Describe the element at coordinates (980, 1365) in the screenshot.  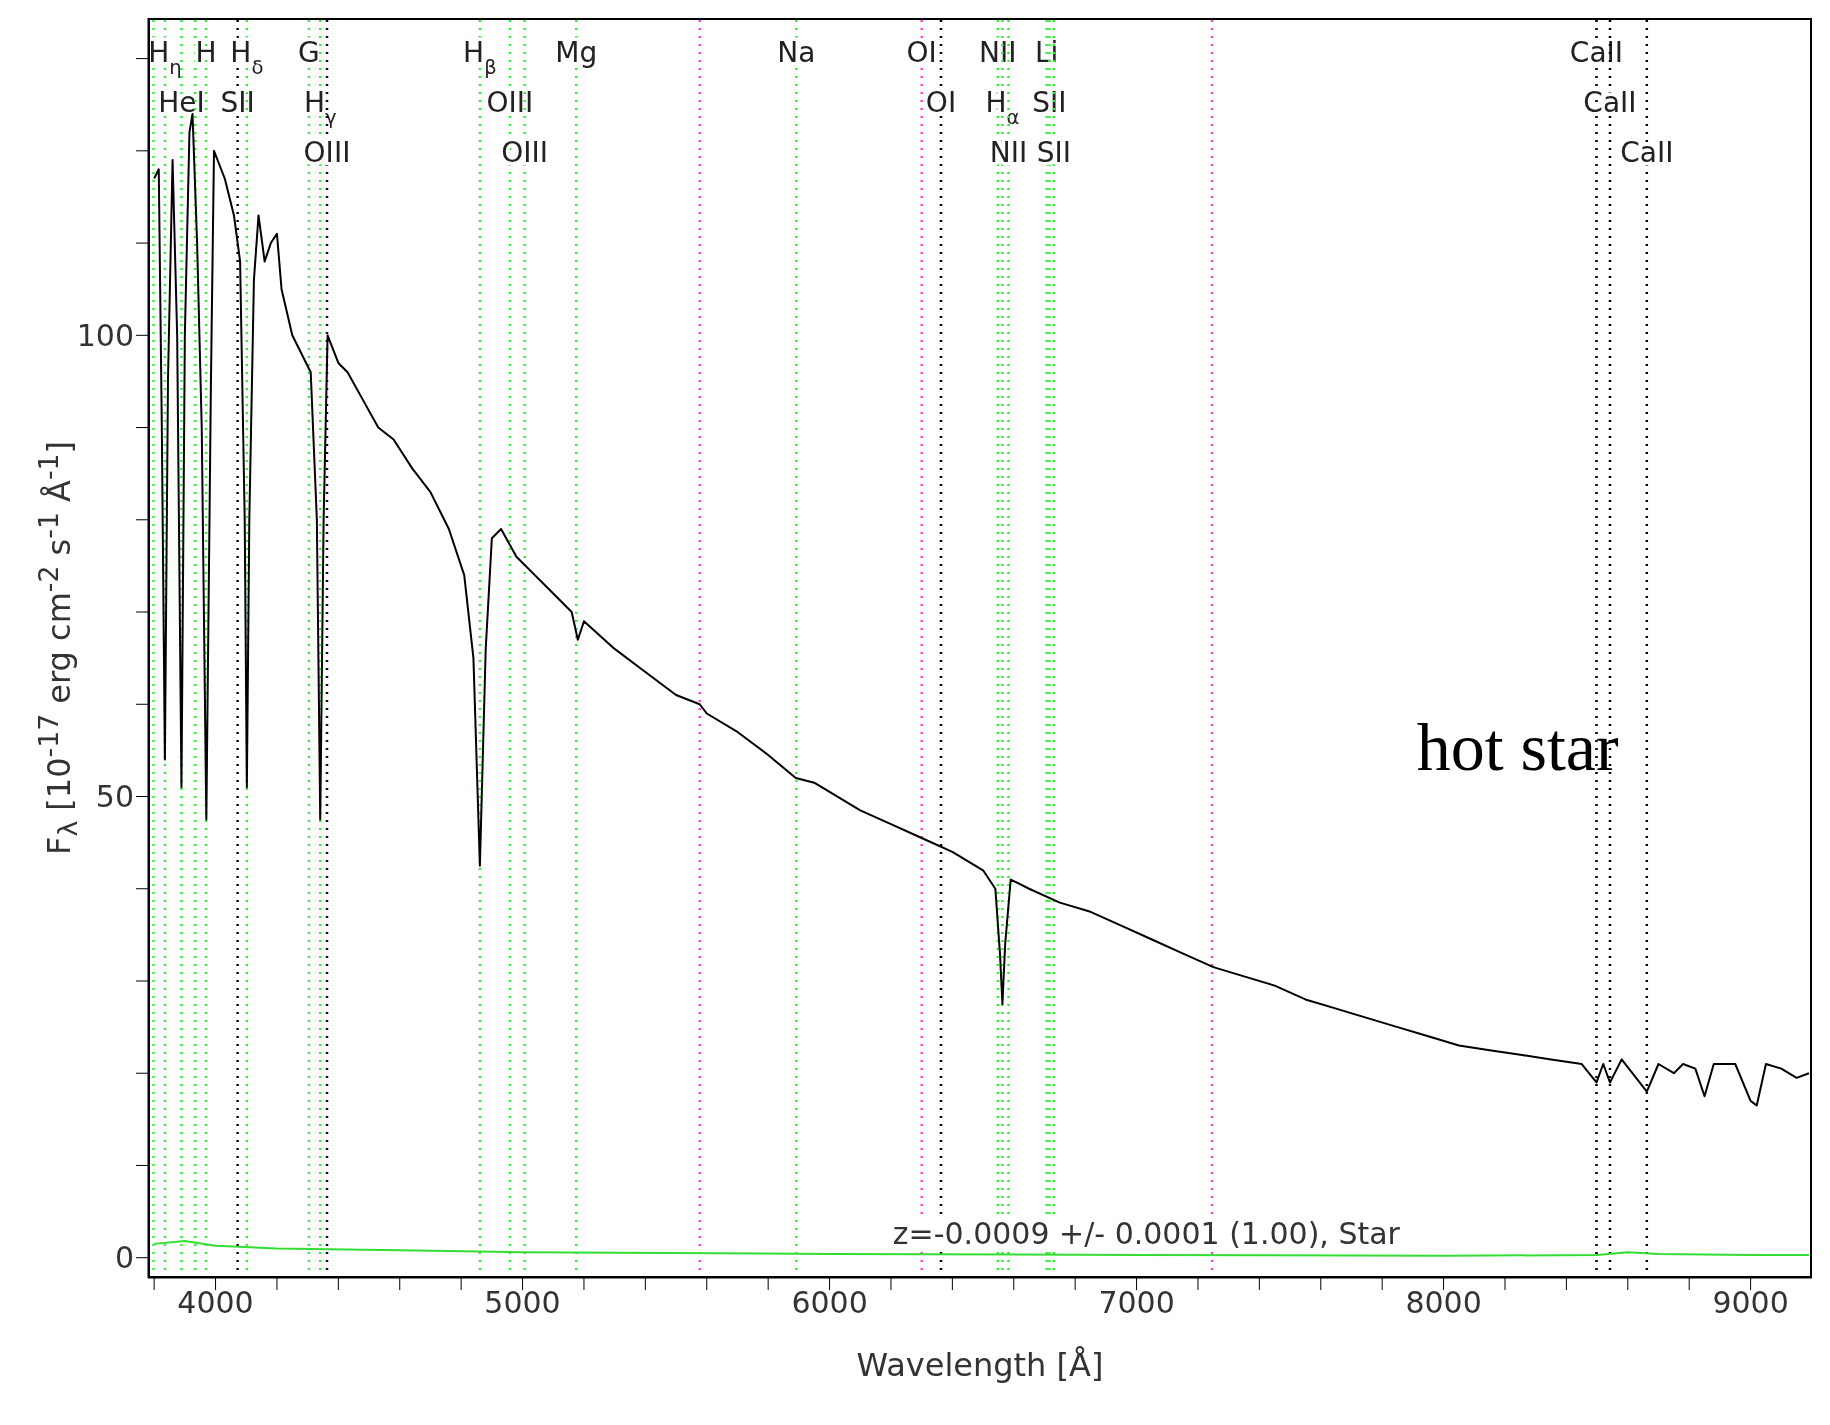
I see `x-axis-title: Wavelength [Å]` at that location.